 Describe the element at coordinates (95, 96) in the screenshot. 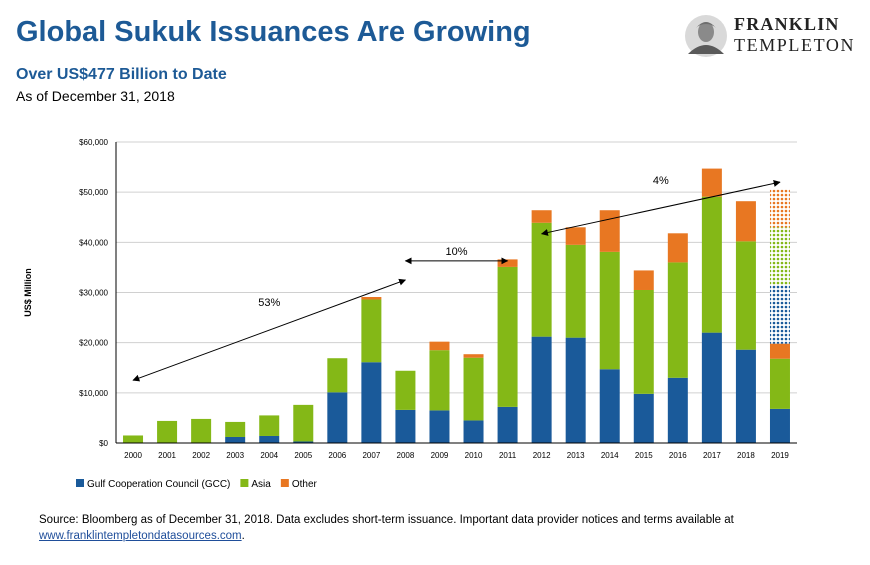

I see `as-of-date: As of December 31, 2018` at that location.